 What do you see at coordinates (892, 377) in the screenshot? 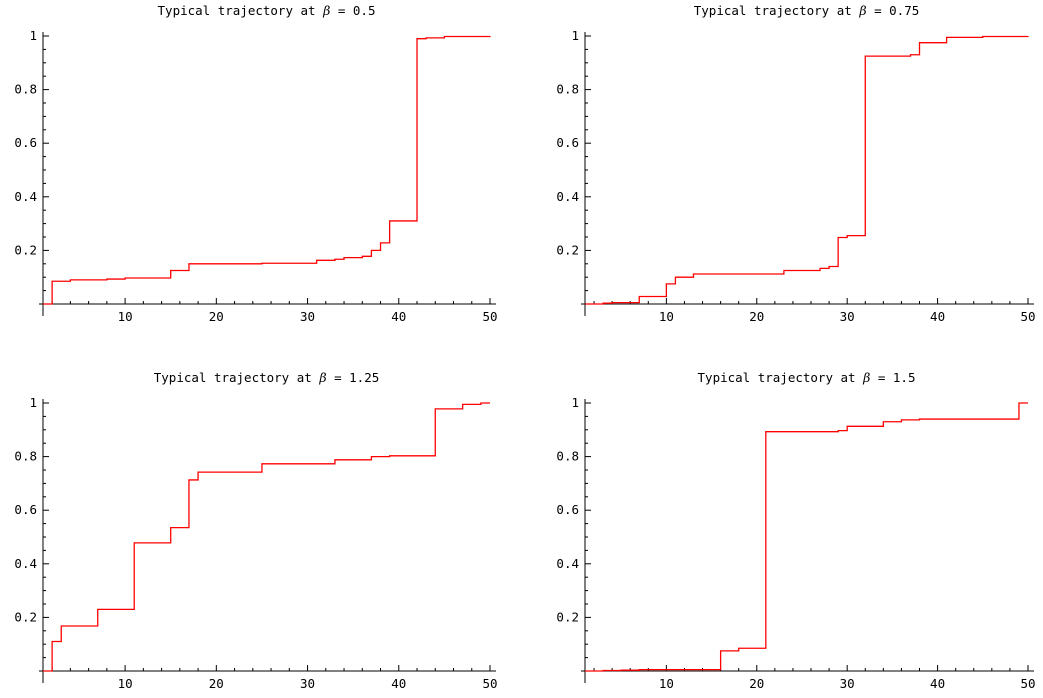
I see `chart-title-suffix: = 1.5` at bounding box center [892, 377].